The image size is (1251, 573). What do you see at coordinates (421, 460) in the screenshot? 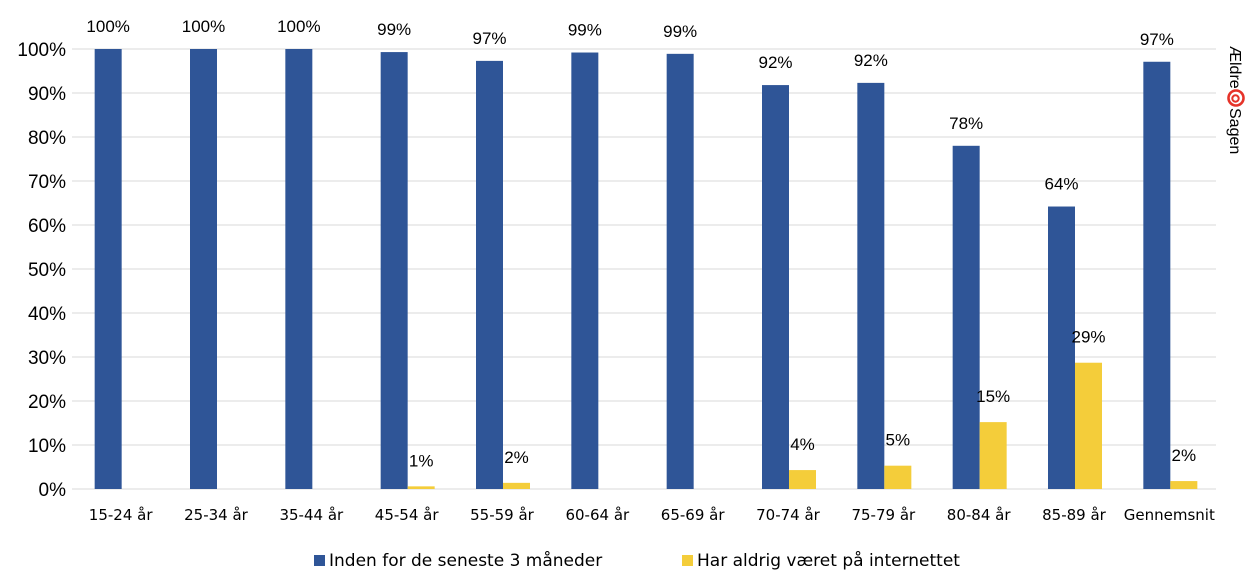
I see `data-label-aldrig: 1%` at bounding box center [421, 460].